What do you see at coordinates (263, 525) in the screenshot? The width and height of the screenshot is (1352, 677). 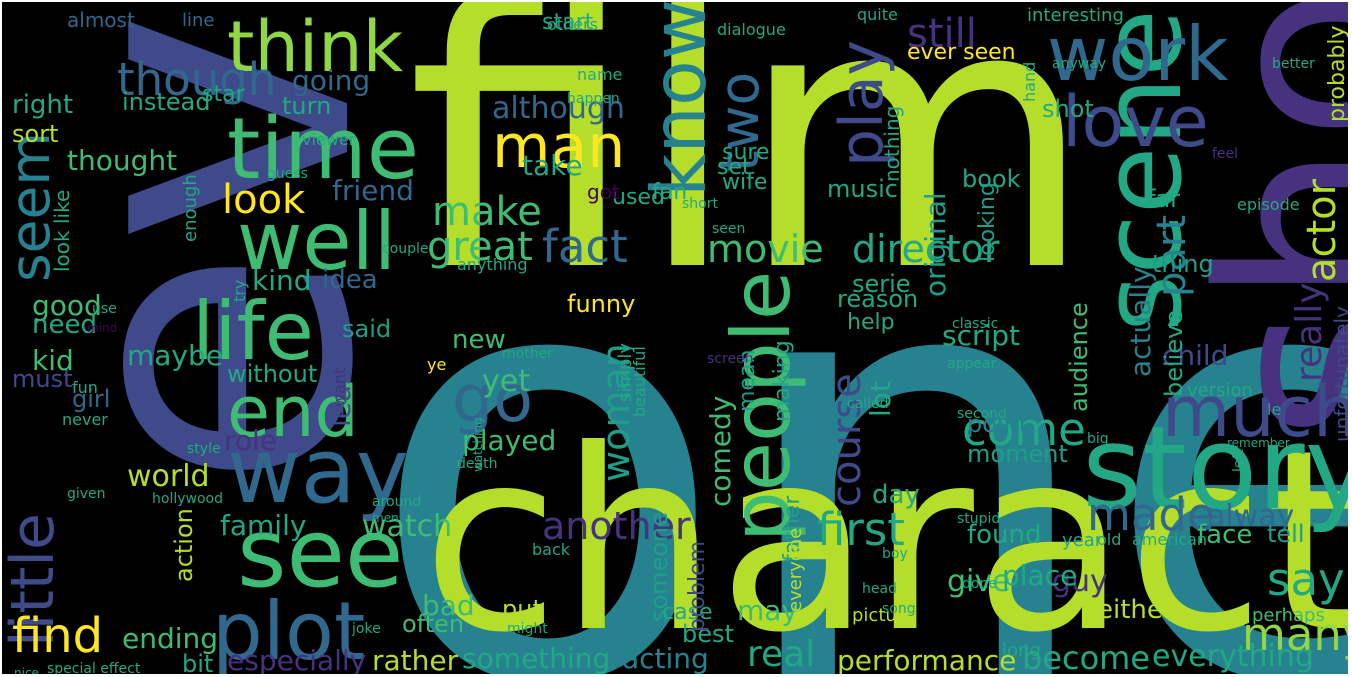 I see `word-family: family` at bounding box center [263, 525].